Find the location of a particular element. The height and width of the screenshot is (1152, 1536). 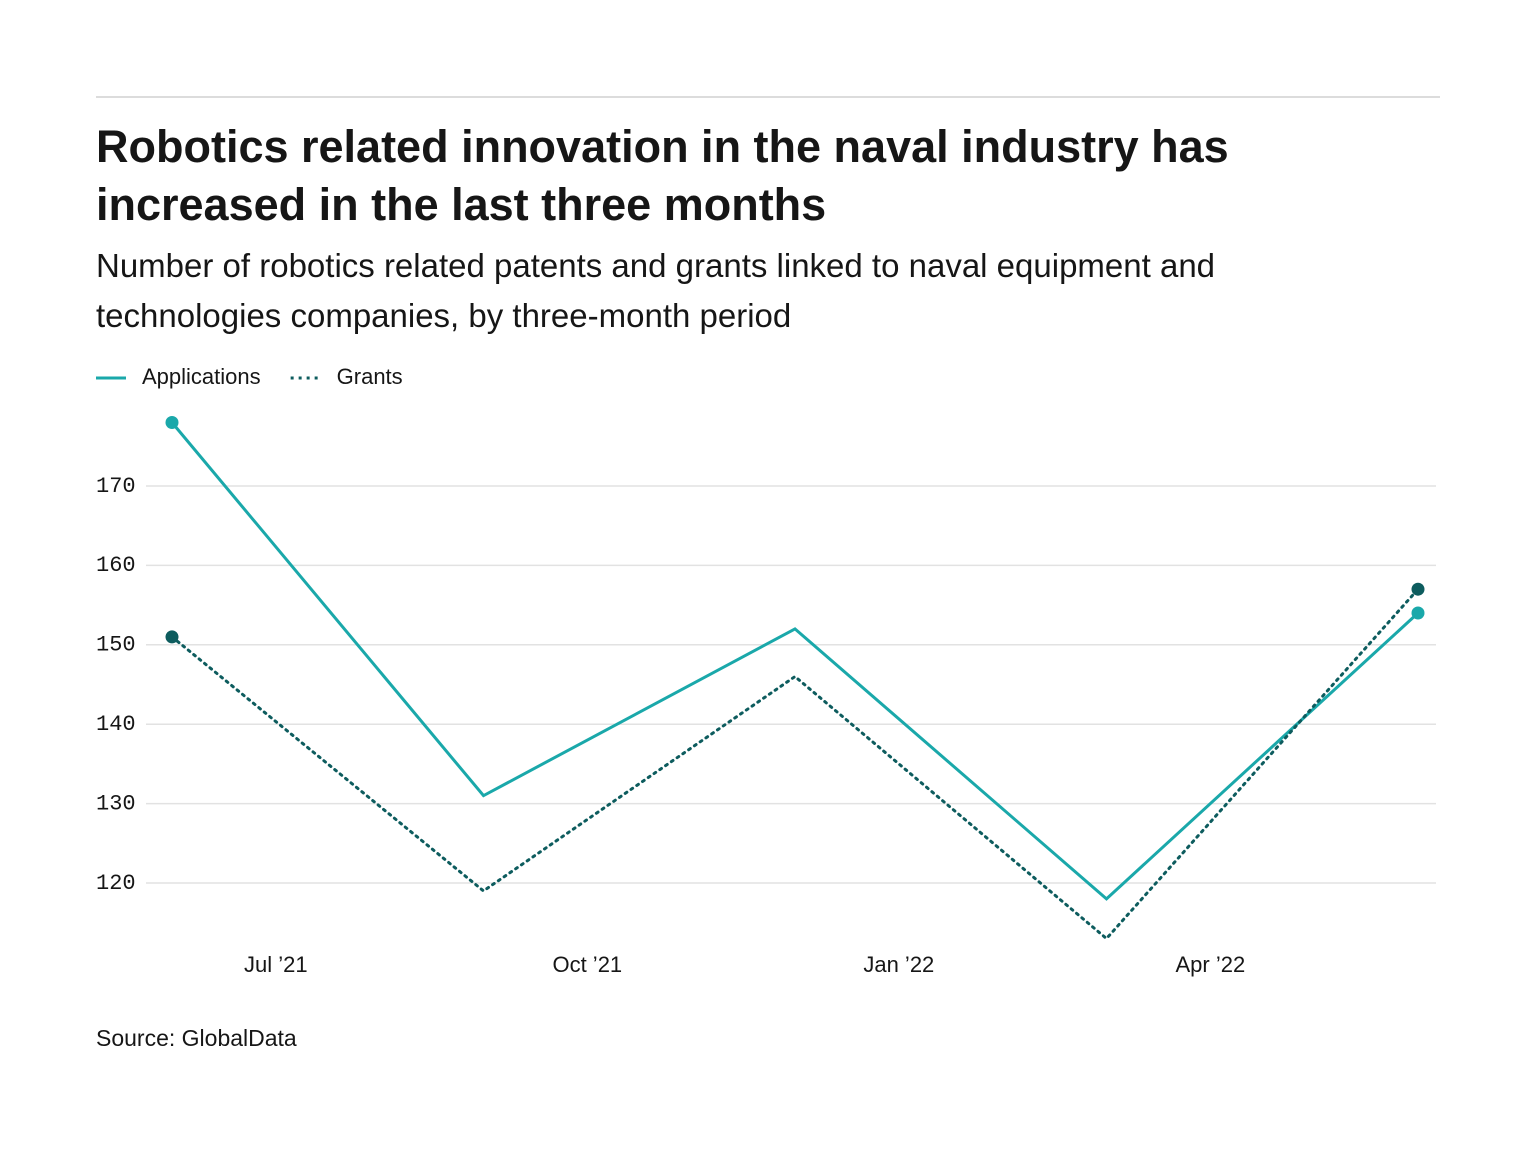

legend-label: Grants is located at coordinates (370, 376).